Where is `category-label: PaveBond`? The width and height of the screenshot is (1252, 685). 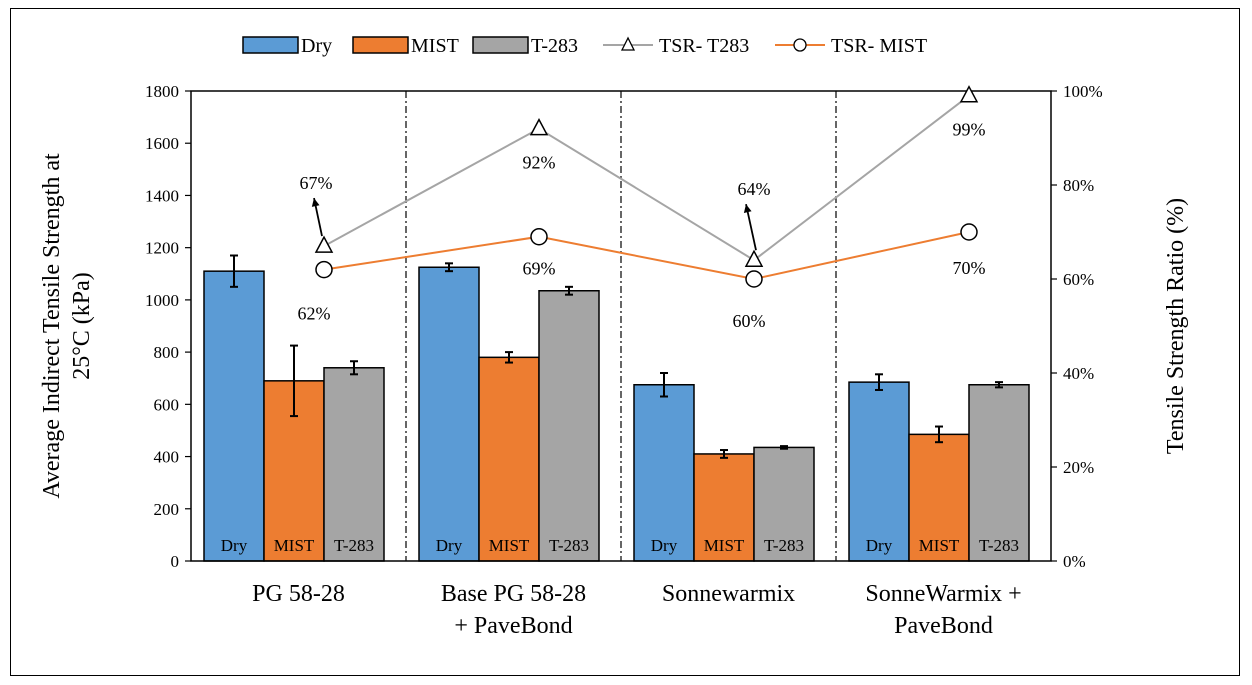 category-label: PaveBond is located at coordinates (943, 626).